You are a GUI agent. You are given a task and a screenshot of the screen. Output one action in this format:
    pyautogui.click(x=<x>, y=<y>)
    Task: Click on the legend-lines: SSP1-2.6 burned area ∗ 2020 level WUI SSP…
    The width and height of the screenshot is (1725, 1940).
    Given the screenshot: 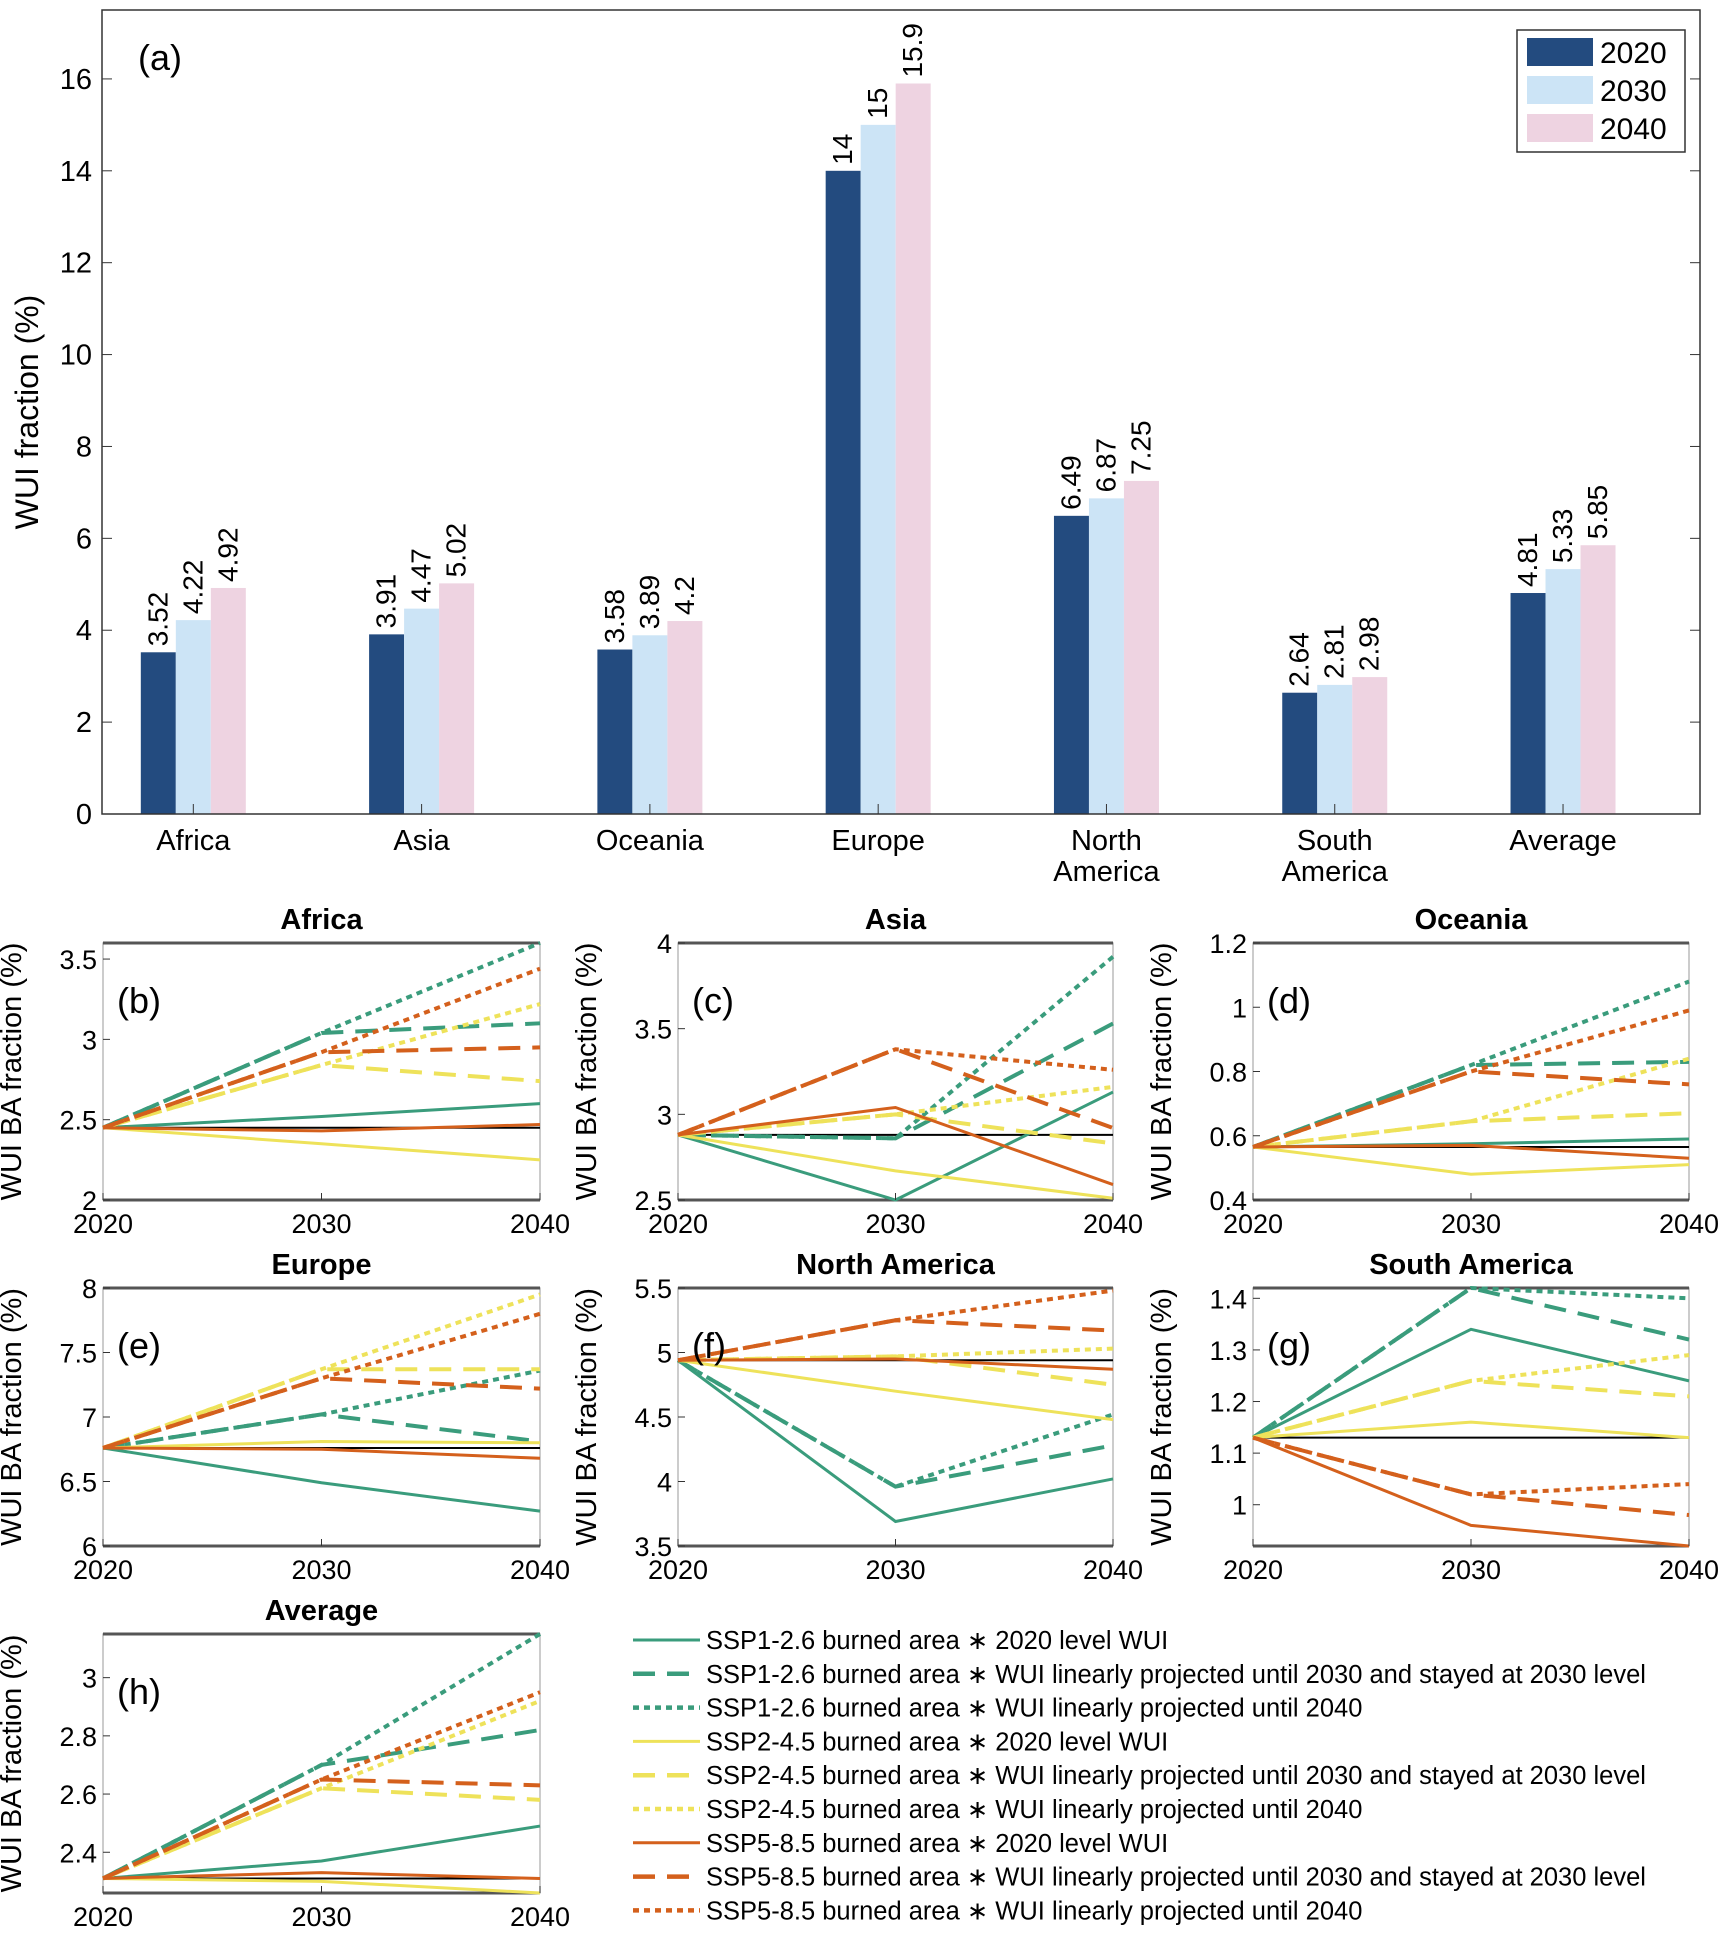 What is the action you would take?
    pyautogui.click(x=1139, y=1776)
    